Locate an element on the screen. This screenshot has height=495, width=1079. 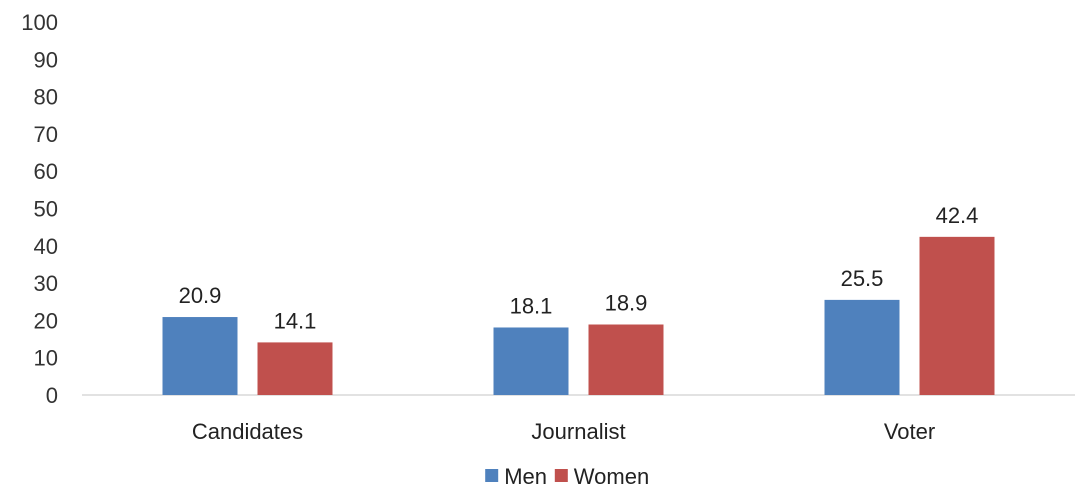
y-axis: 0 10 20 30 40 50 60 70 80 90 100 is located at coordinates (39, 209).